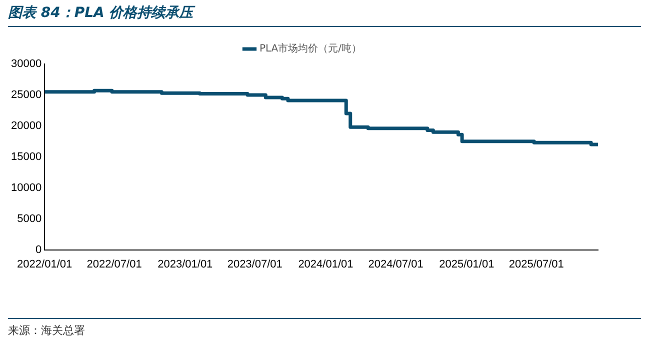  Describe the element at coordinates (26, 188) in the screenshot. I see `y-tick-label: 10000` at that location.